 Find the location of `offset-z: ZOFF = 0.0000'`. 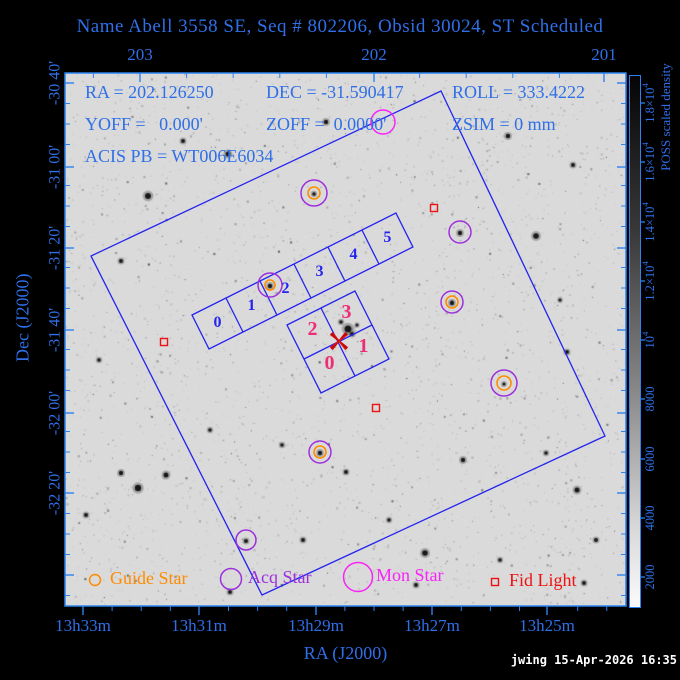

offset-z: ZOFF = 0.0000' is located at coordinates (326, 124).